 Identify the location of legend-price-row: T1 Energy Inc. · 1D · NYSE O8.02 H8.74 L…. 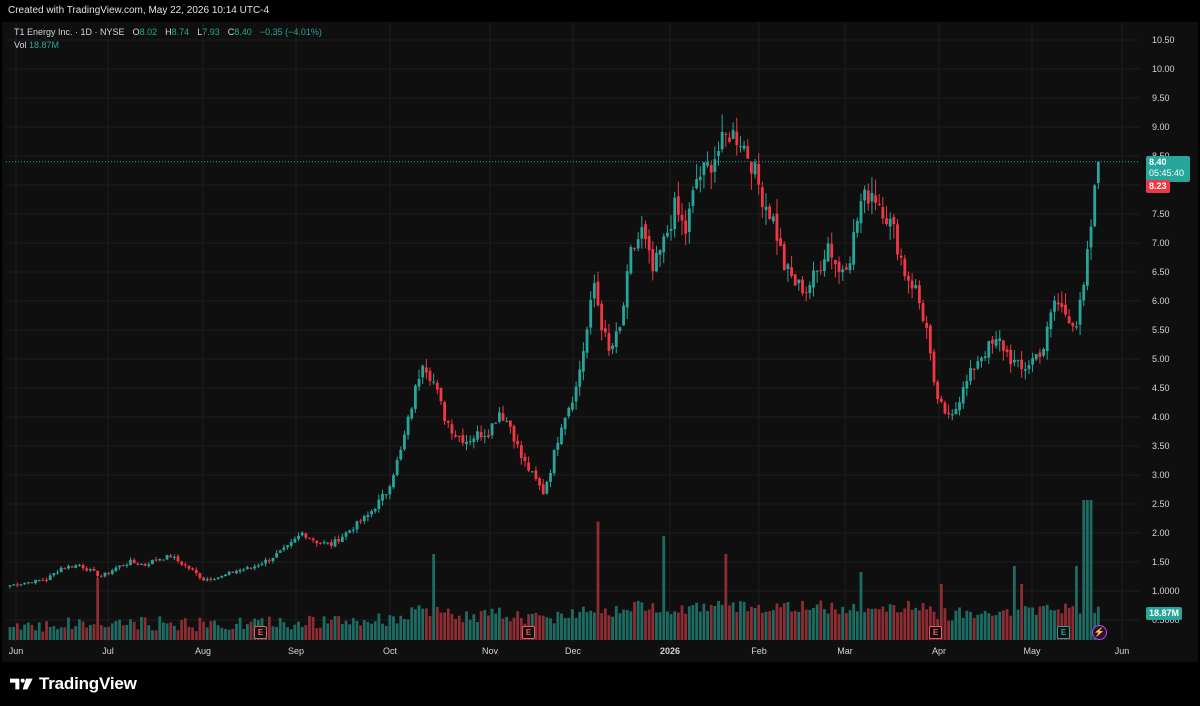
(168, 32).